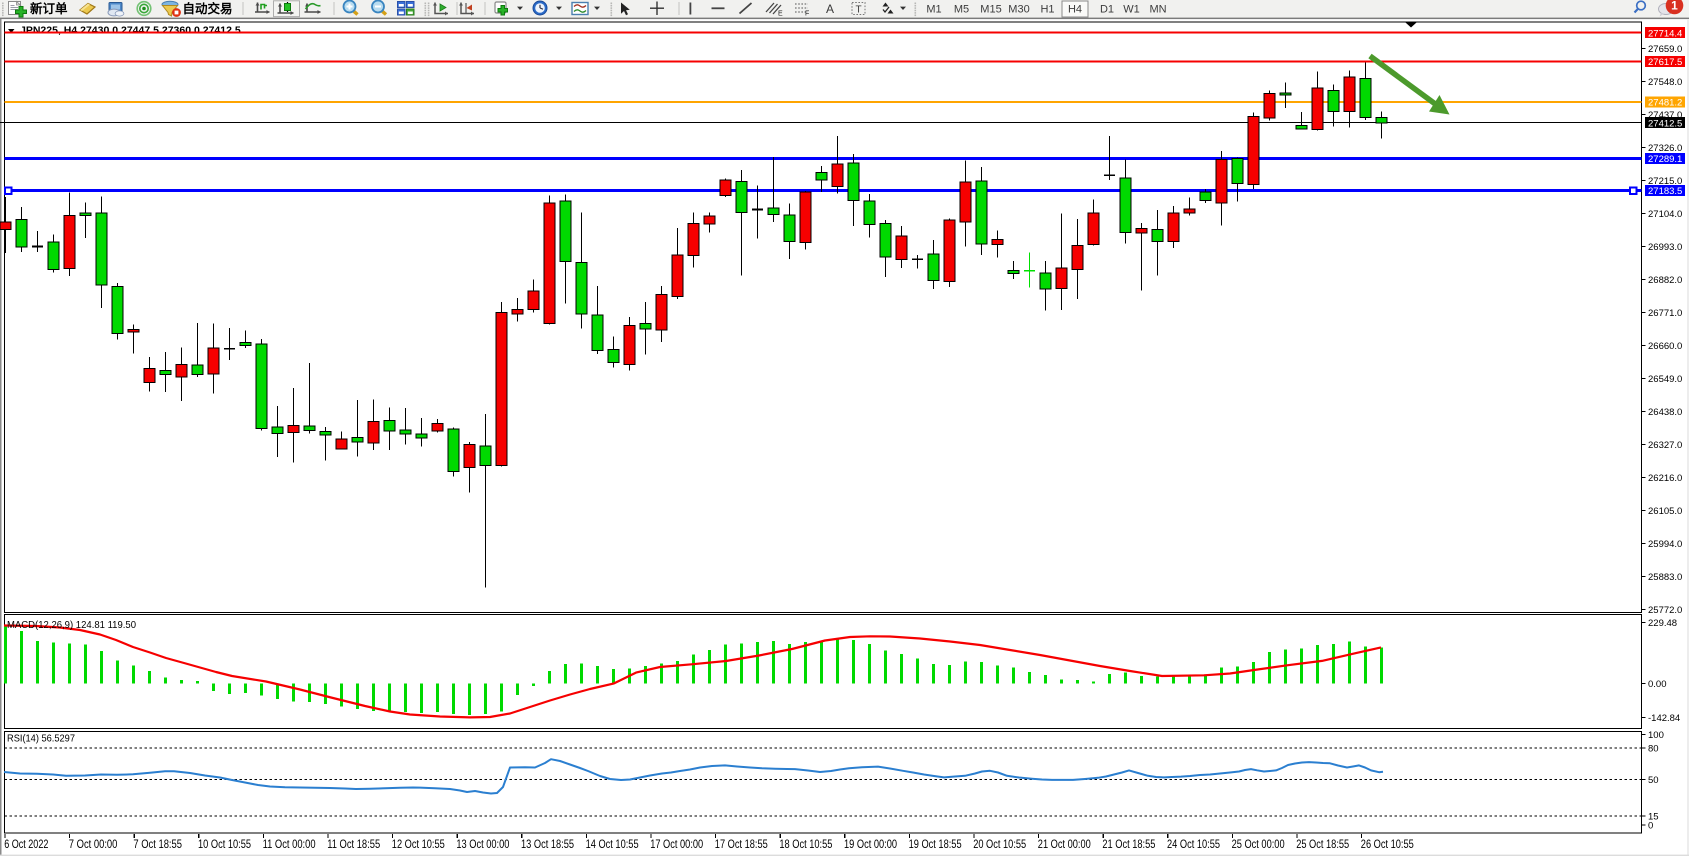 The image size is (1689, 861). What do you see at coordinates (93, 845) in the screenshot?
I see `svg-text: 7 Oct 00:00` at bounding box center [93, 845].